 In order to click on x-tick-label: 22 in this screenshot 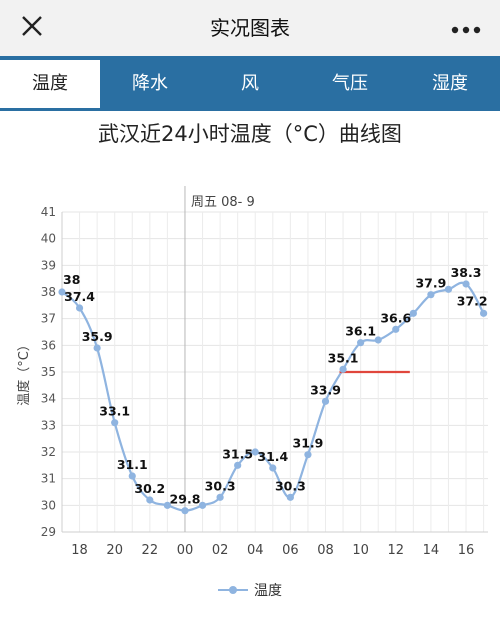, I will do `click(150, 550)`.